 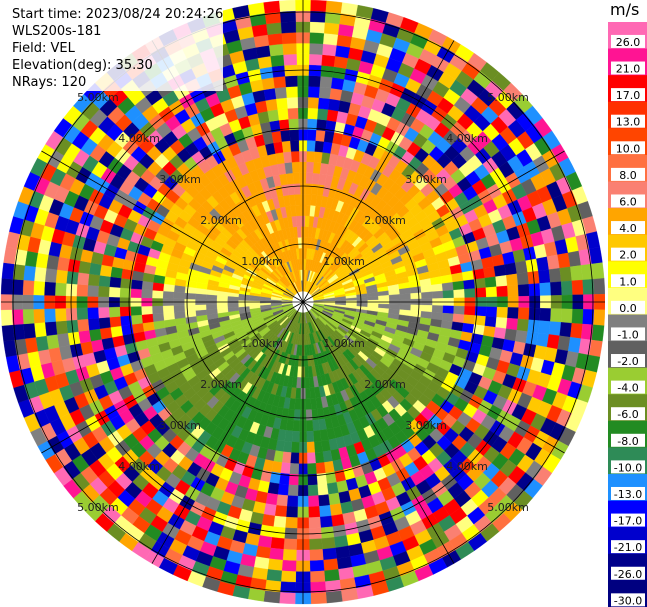 What do you see at coordinates (628, 122) in the screenshot?
I see `colorbar-tick-label: 13.0` at bounding box center [628, 122].